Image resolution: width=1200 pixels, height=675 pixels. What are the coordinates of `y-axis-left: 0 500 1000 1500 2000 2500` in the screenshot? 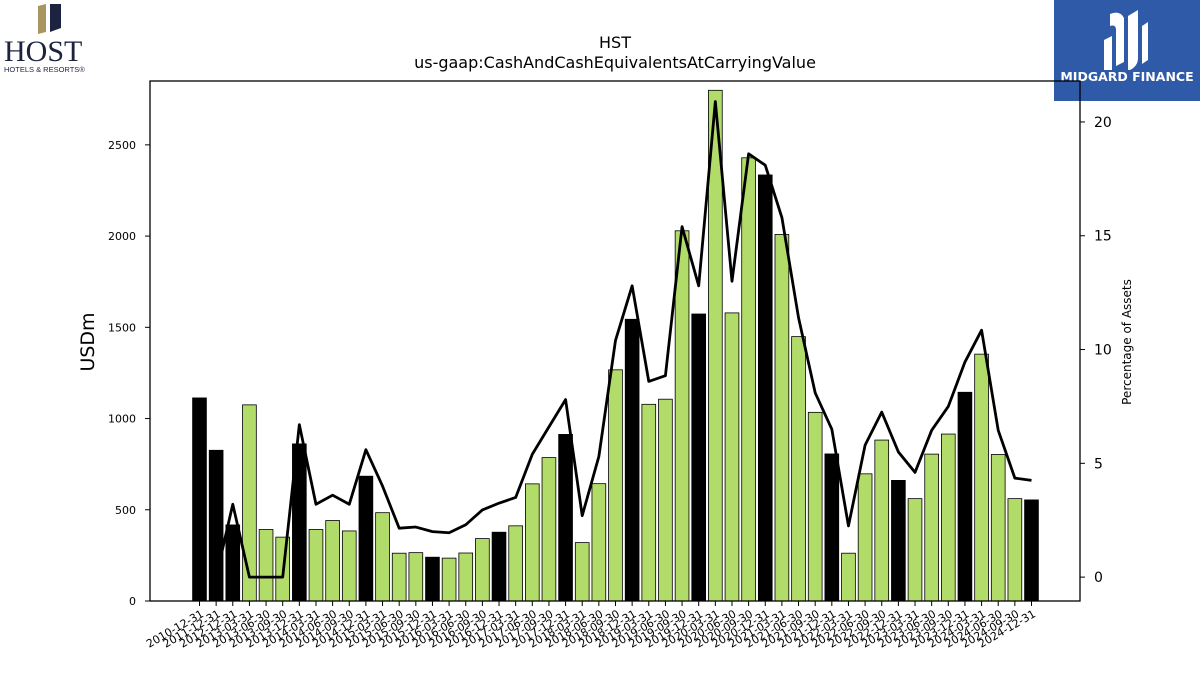 It's located at (129, 373).